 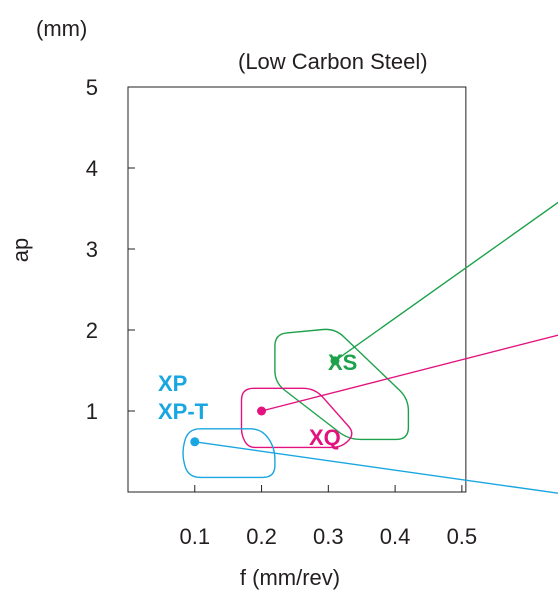 What do you see at coordinates (325, 437) in the screenshot?
I see `label-xq: XQ` at bounding box center [325, 437].